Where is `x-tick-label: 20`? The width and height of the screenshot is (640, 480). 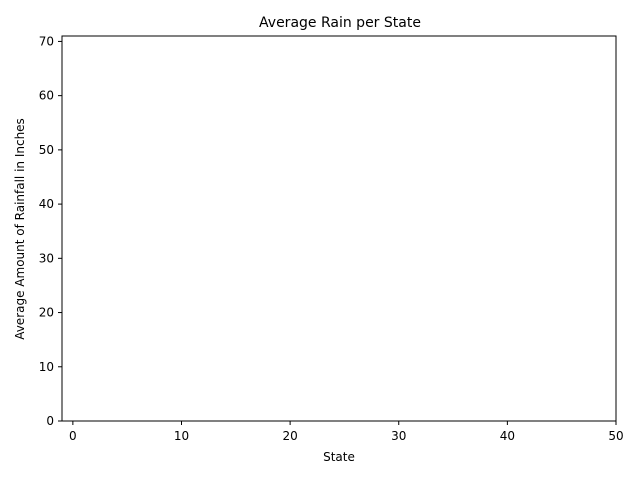 x-tick-label: 20 is located at coordinates (289, 436).